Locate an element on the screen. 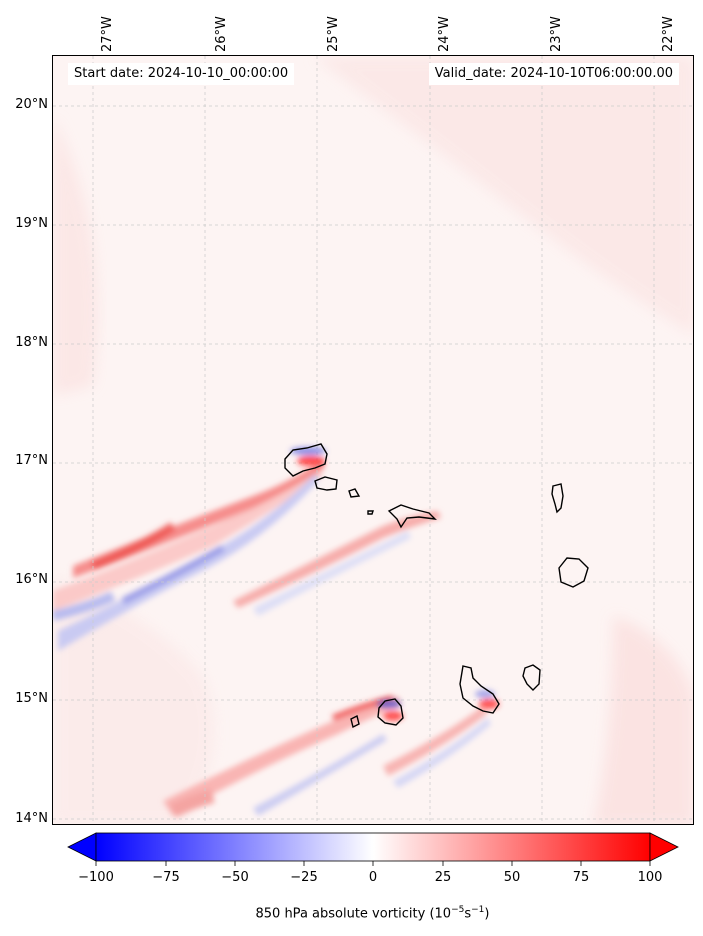  colorbar-label: 850 hPa absolute vorticity (10−5s−1) is located at coordinates (372, 913).